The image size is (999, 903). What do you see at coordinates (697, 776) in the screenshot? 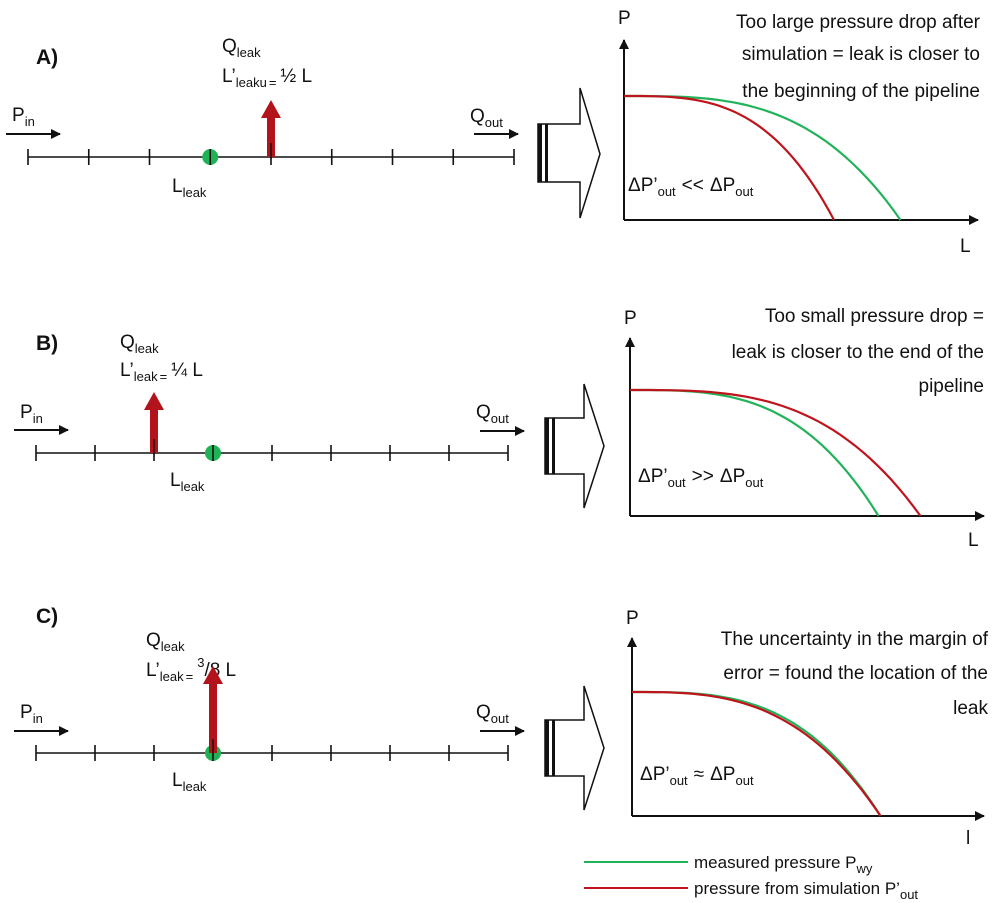
I see `delta-relation: ΔP’out ≈ ΔPout` at bounding box center [697, 776].